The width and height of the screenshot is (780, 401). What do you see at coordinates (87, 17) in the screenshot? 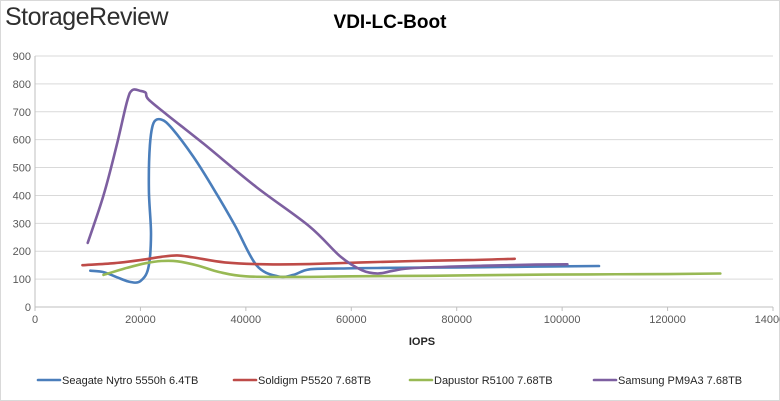
I see `storagereview-logo: StorageReview` at bounding box center [87, 17].